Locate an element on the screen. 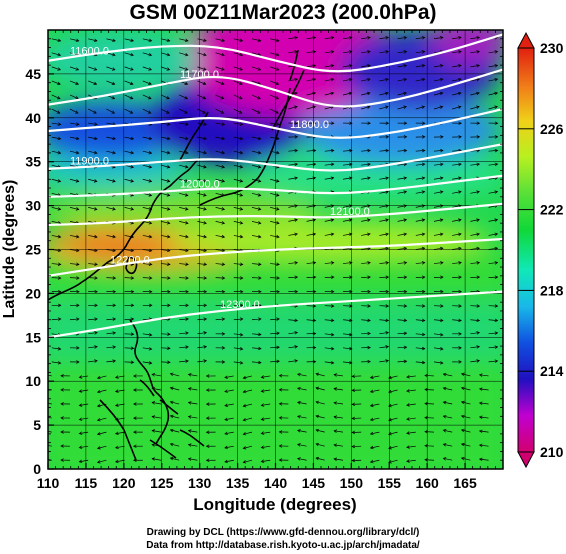 The image size is (566, 554). contour-label: 12200.0 is located at coordinates (130, 260).